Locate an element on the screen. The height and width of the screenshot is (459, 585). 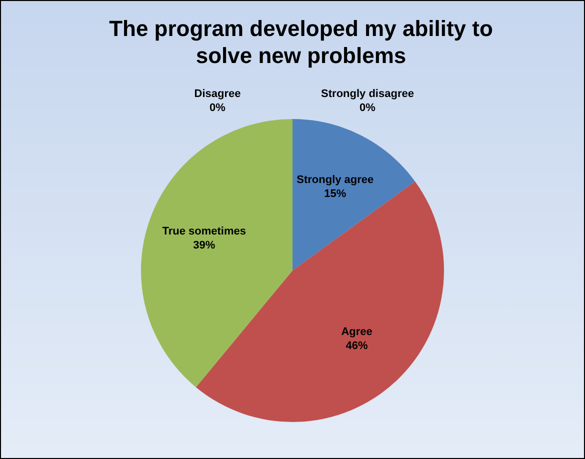
category-label: Disagree is located at coordinates (217, 94).